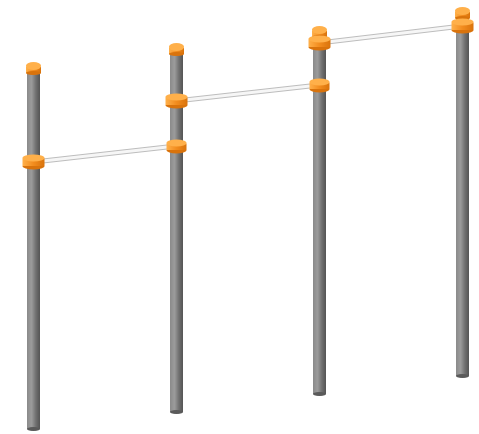 The image size is (479, 434). What do you see at coordinates (105, 154) in the screenshot?
I see `bar-low` at bounding box center [105, 154].